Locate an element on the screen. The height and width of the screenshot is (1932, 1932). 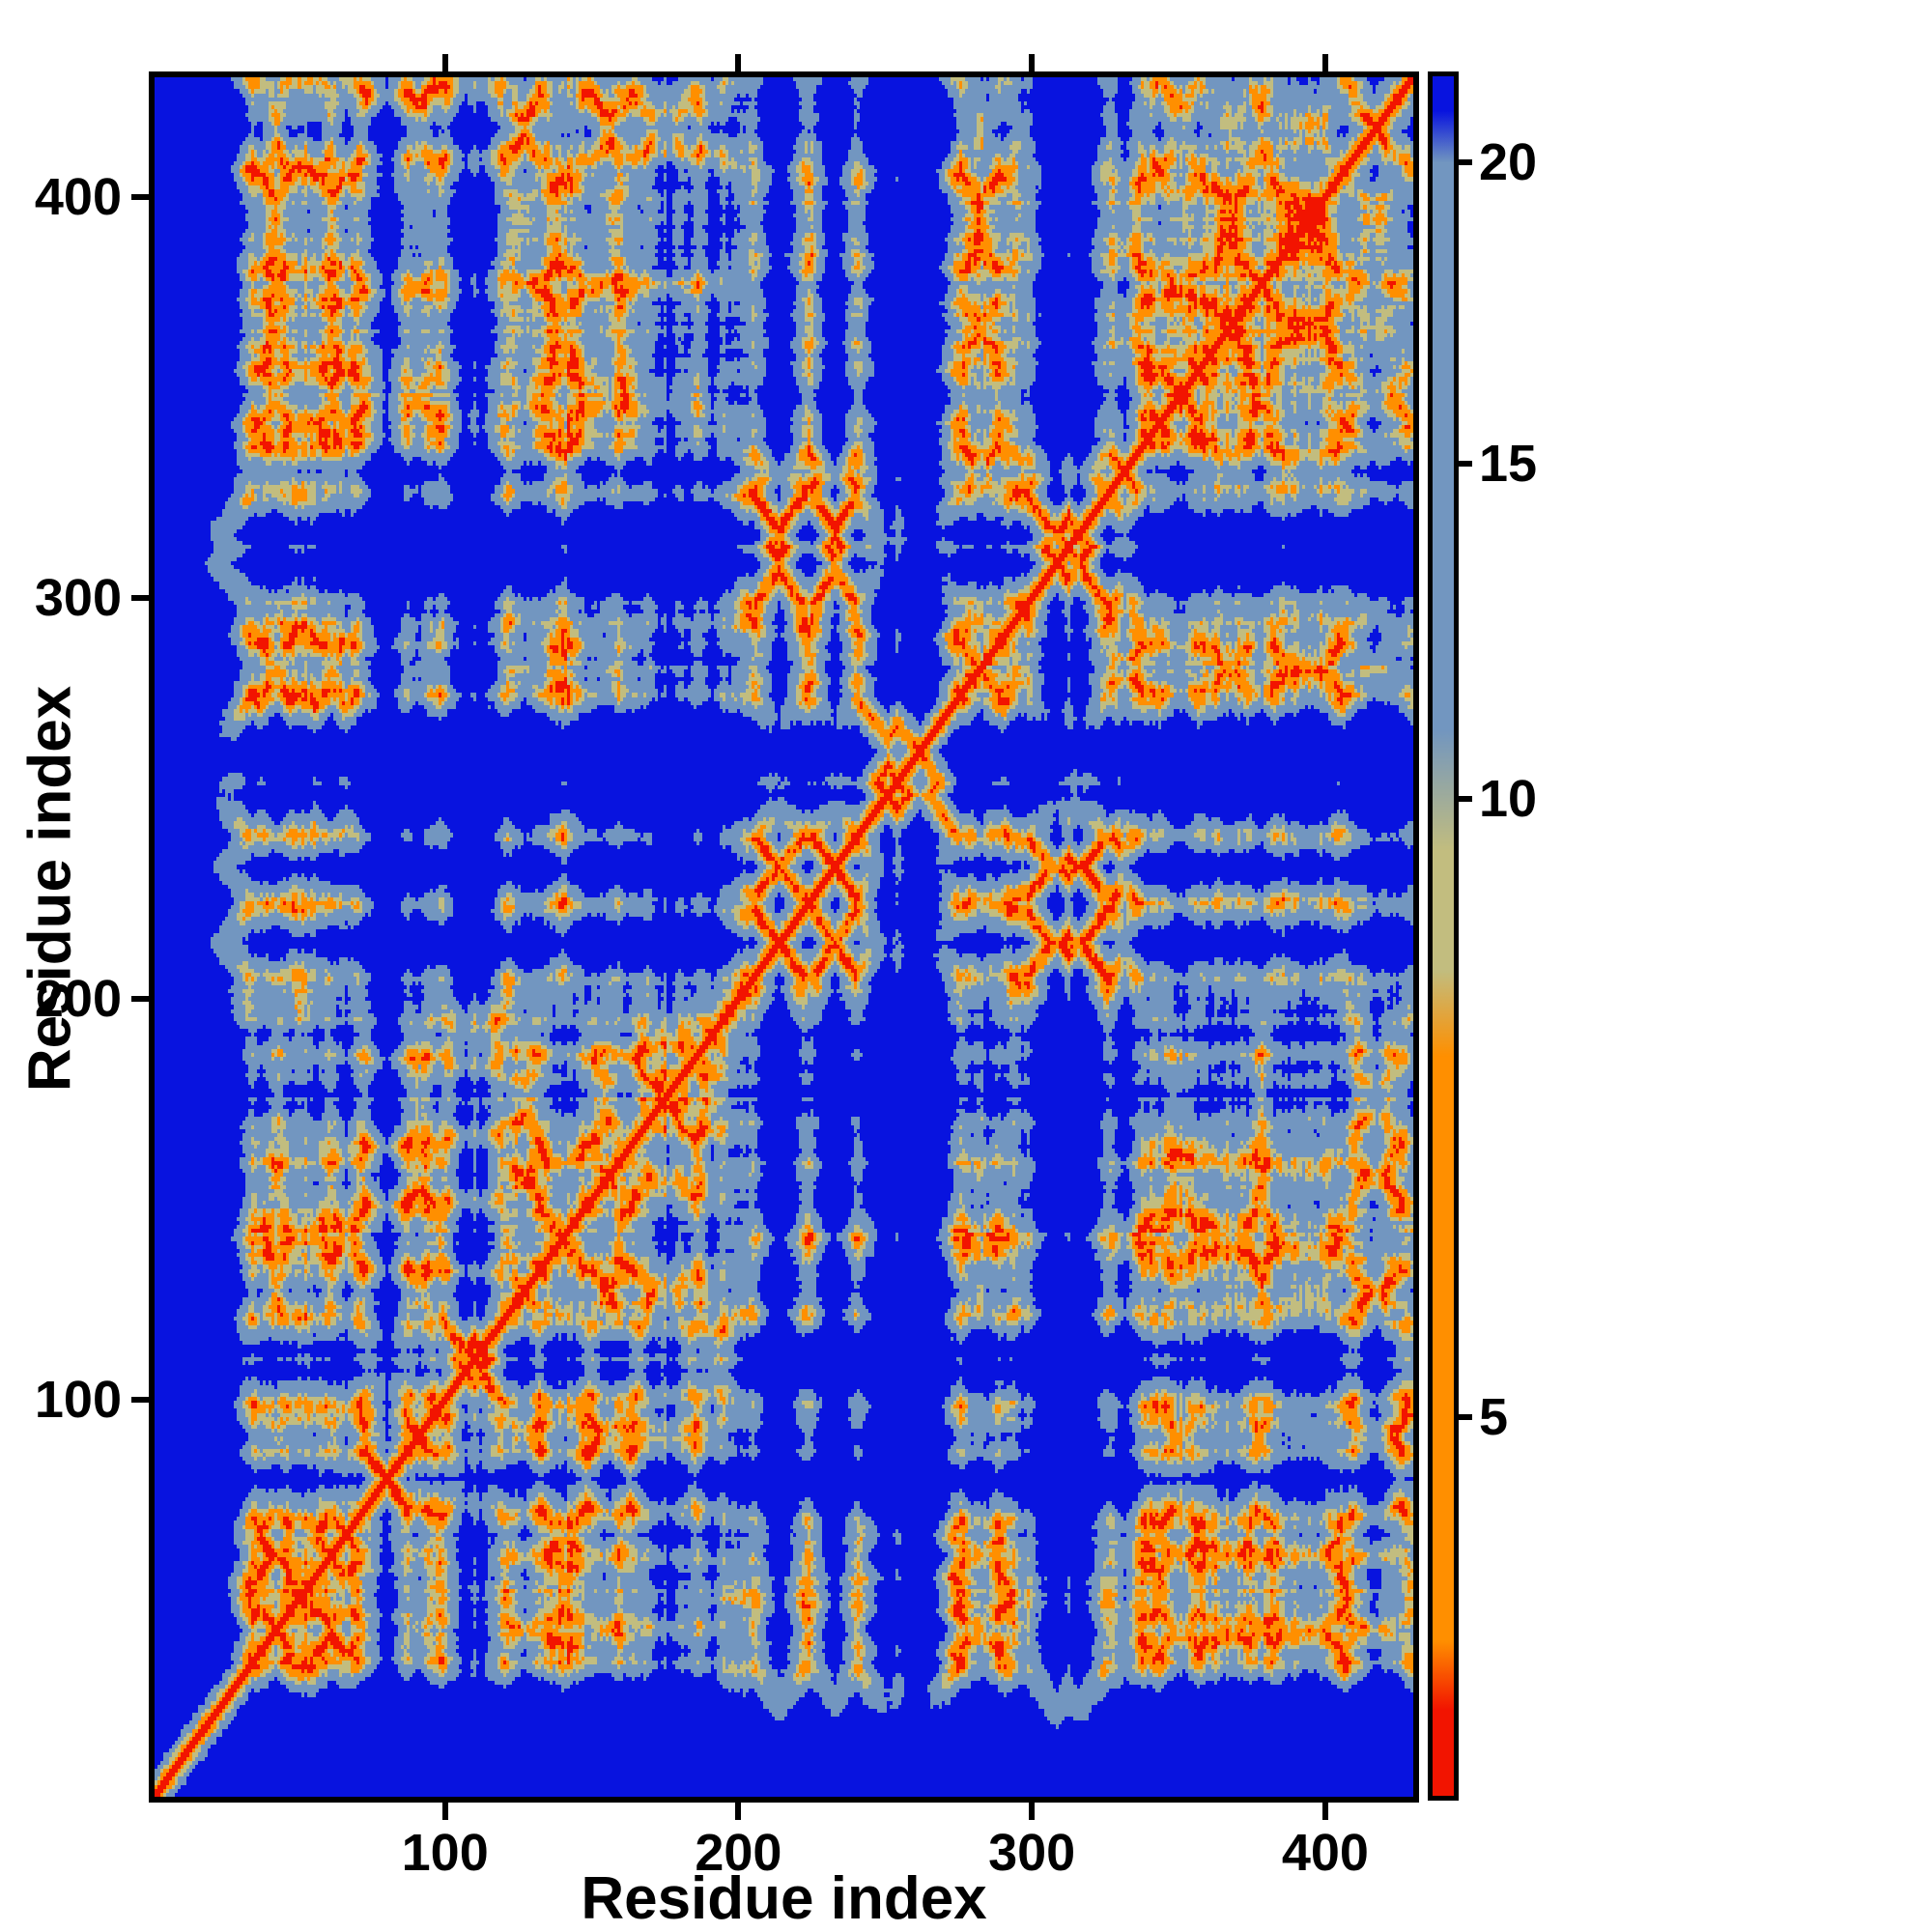
x-axis-label: Residue index is located at coordinates (784, 1898).